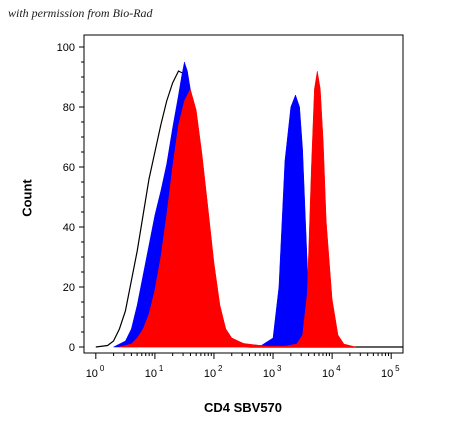  What do you see at coordinates (69, 108) in the screenshot?
I see `y-tick-label: 80` at bounding box center [69, 108].